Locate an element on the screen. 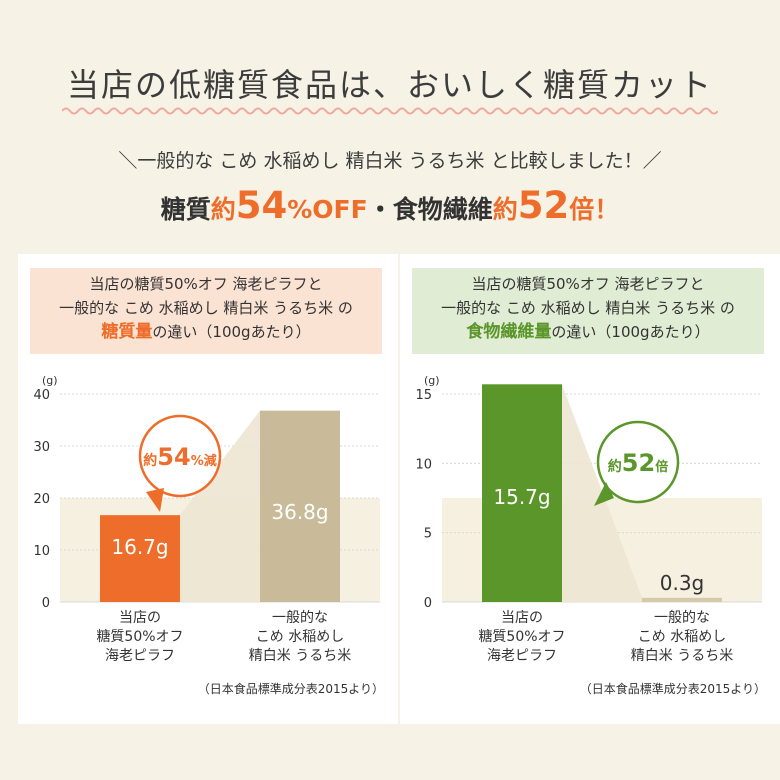  y-tick-label: 30 is located at coordinates (41, 447).